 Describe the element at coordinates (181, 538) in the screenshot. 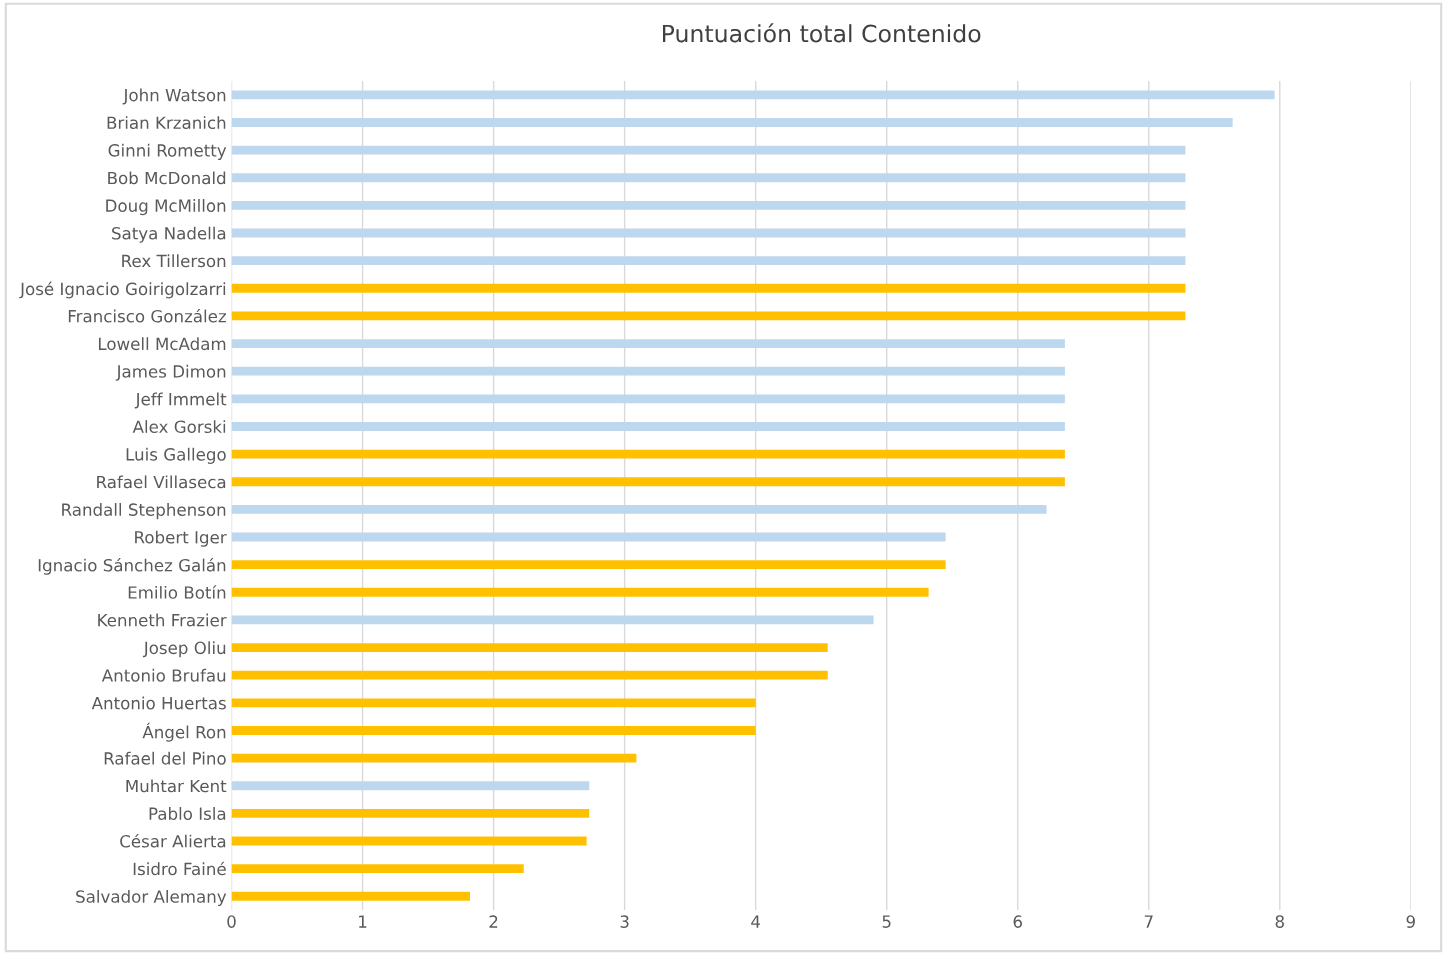

I see `y-tick-label: Robert Iger` at that location.